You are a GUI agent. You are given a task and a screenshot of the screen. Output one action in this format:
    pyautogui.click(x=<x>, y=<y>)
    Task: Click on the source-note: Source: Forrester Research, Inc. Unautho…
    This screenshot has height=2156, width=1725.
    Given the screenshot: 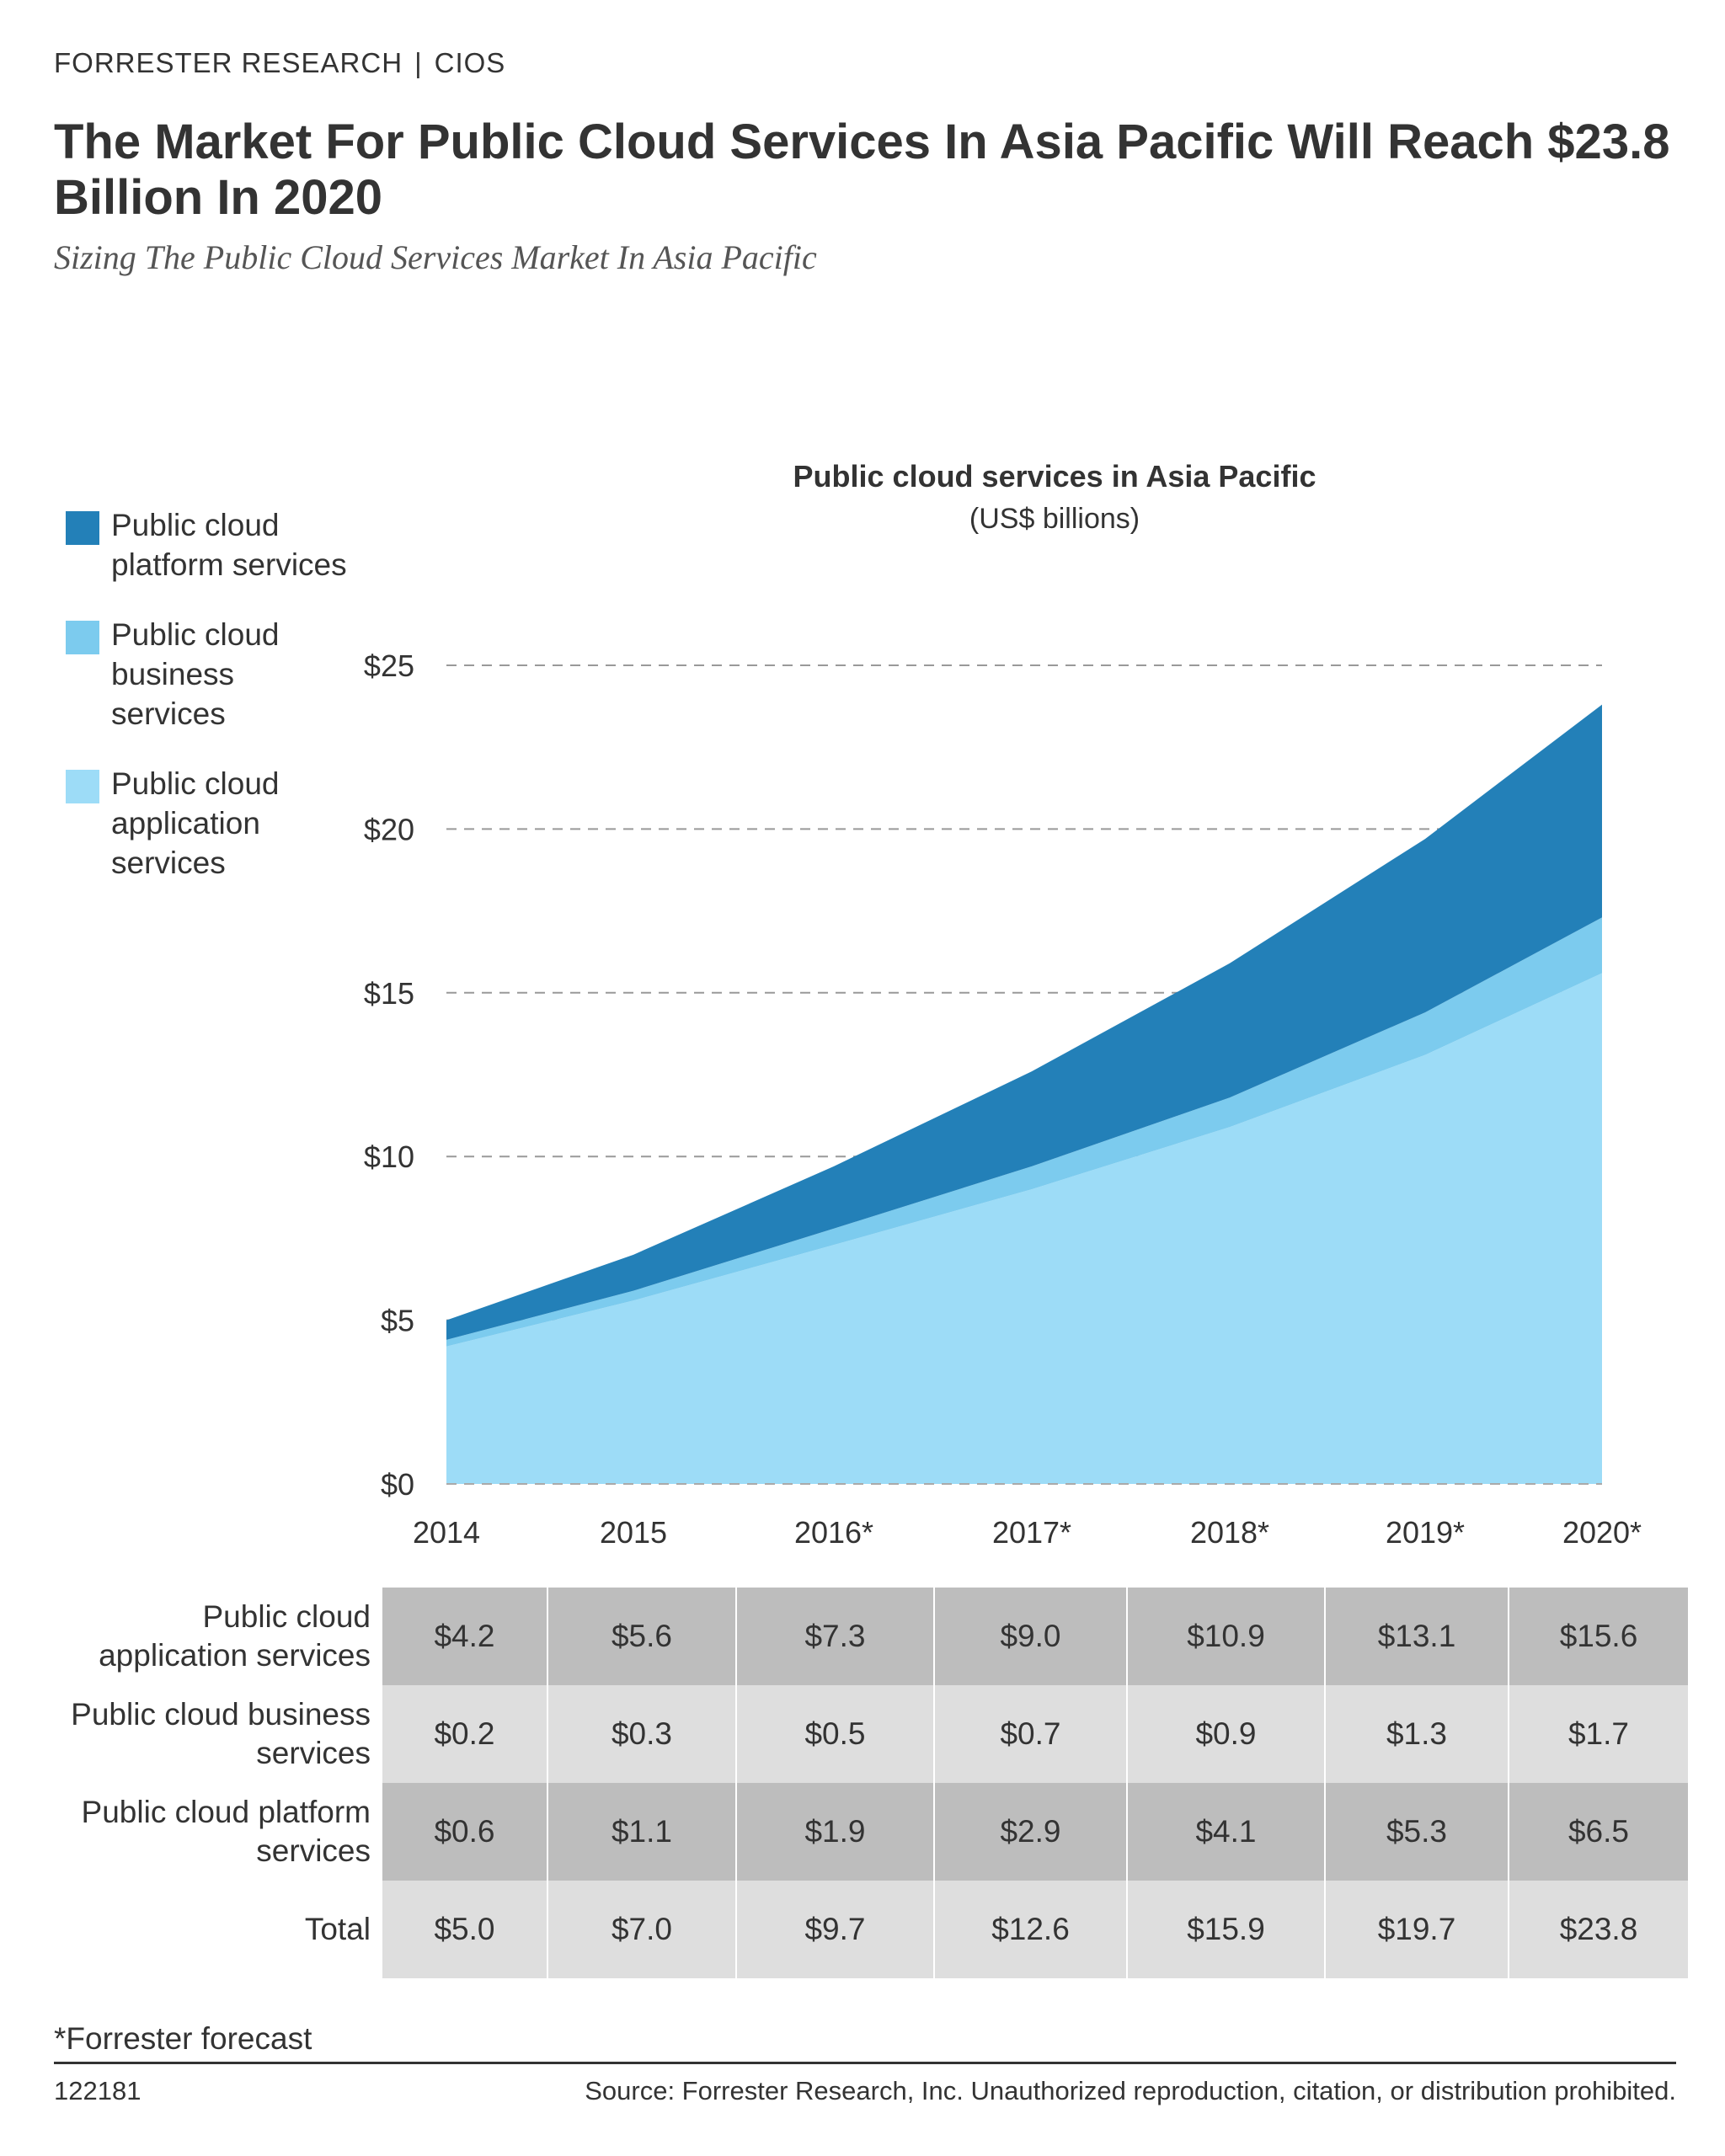 What is the action you would take?
    pyautogui.click(x=1130, y=2090)
    